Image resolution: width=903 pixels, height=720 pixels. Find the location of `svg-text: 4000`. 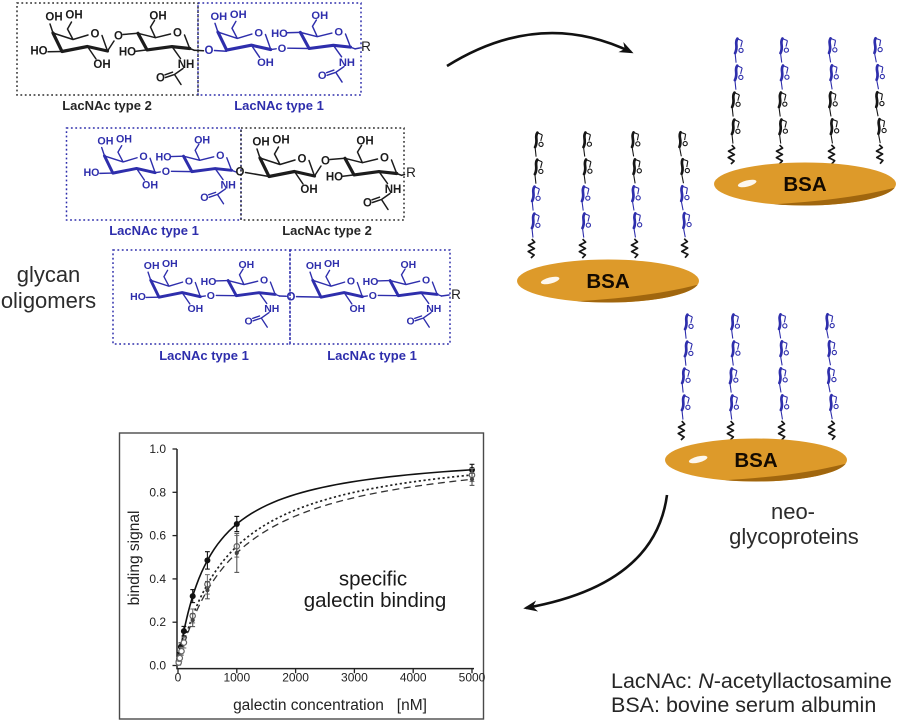

svg-text: 4000 is located at coordinates (413, 678).